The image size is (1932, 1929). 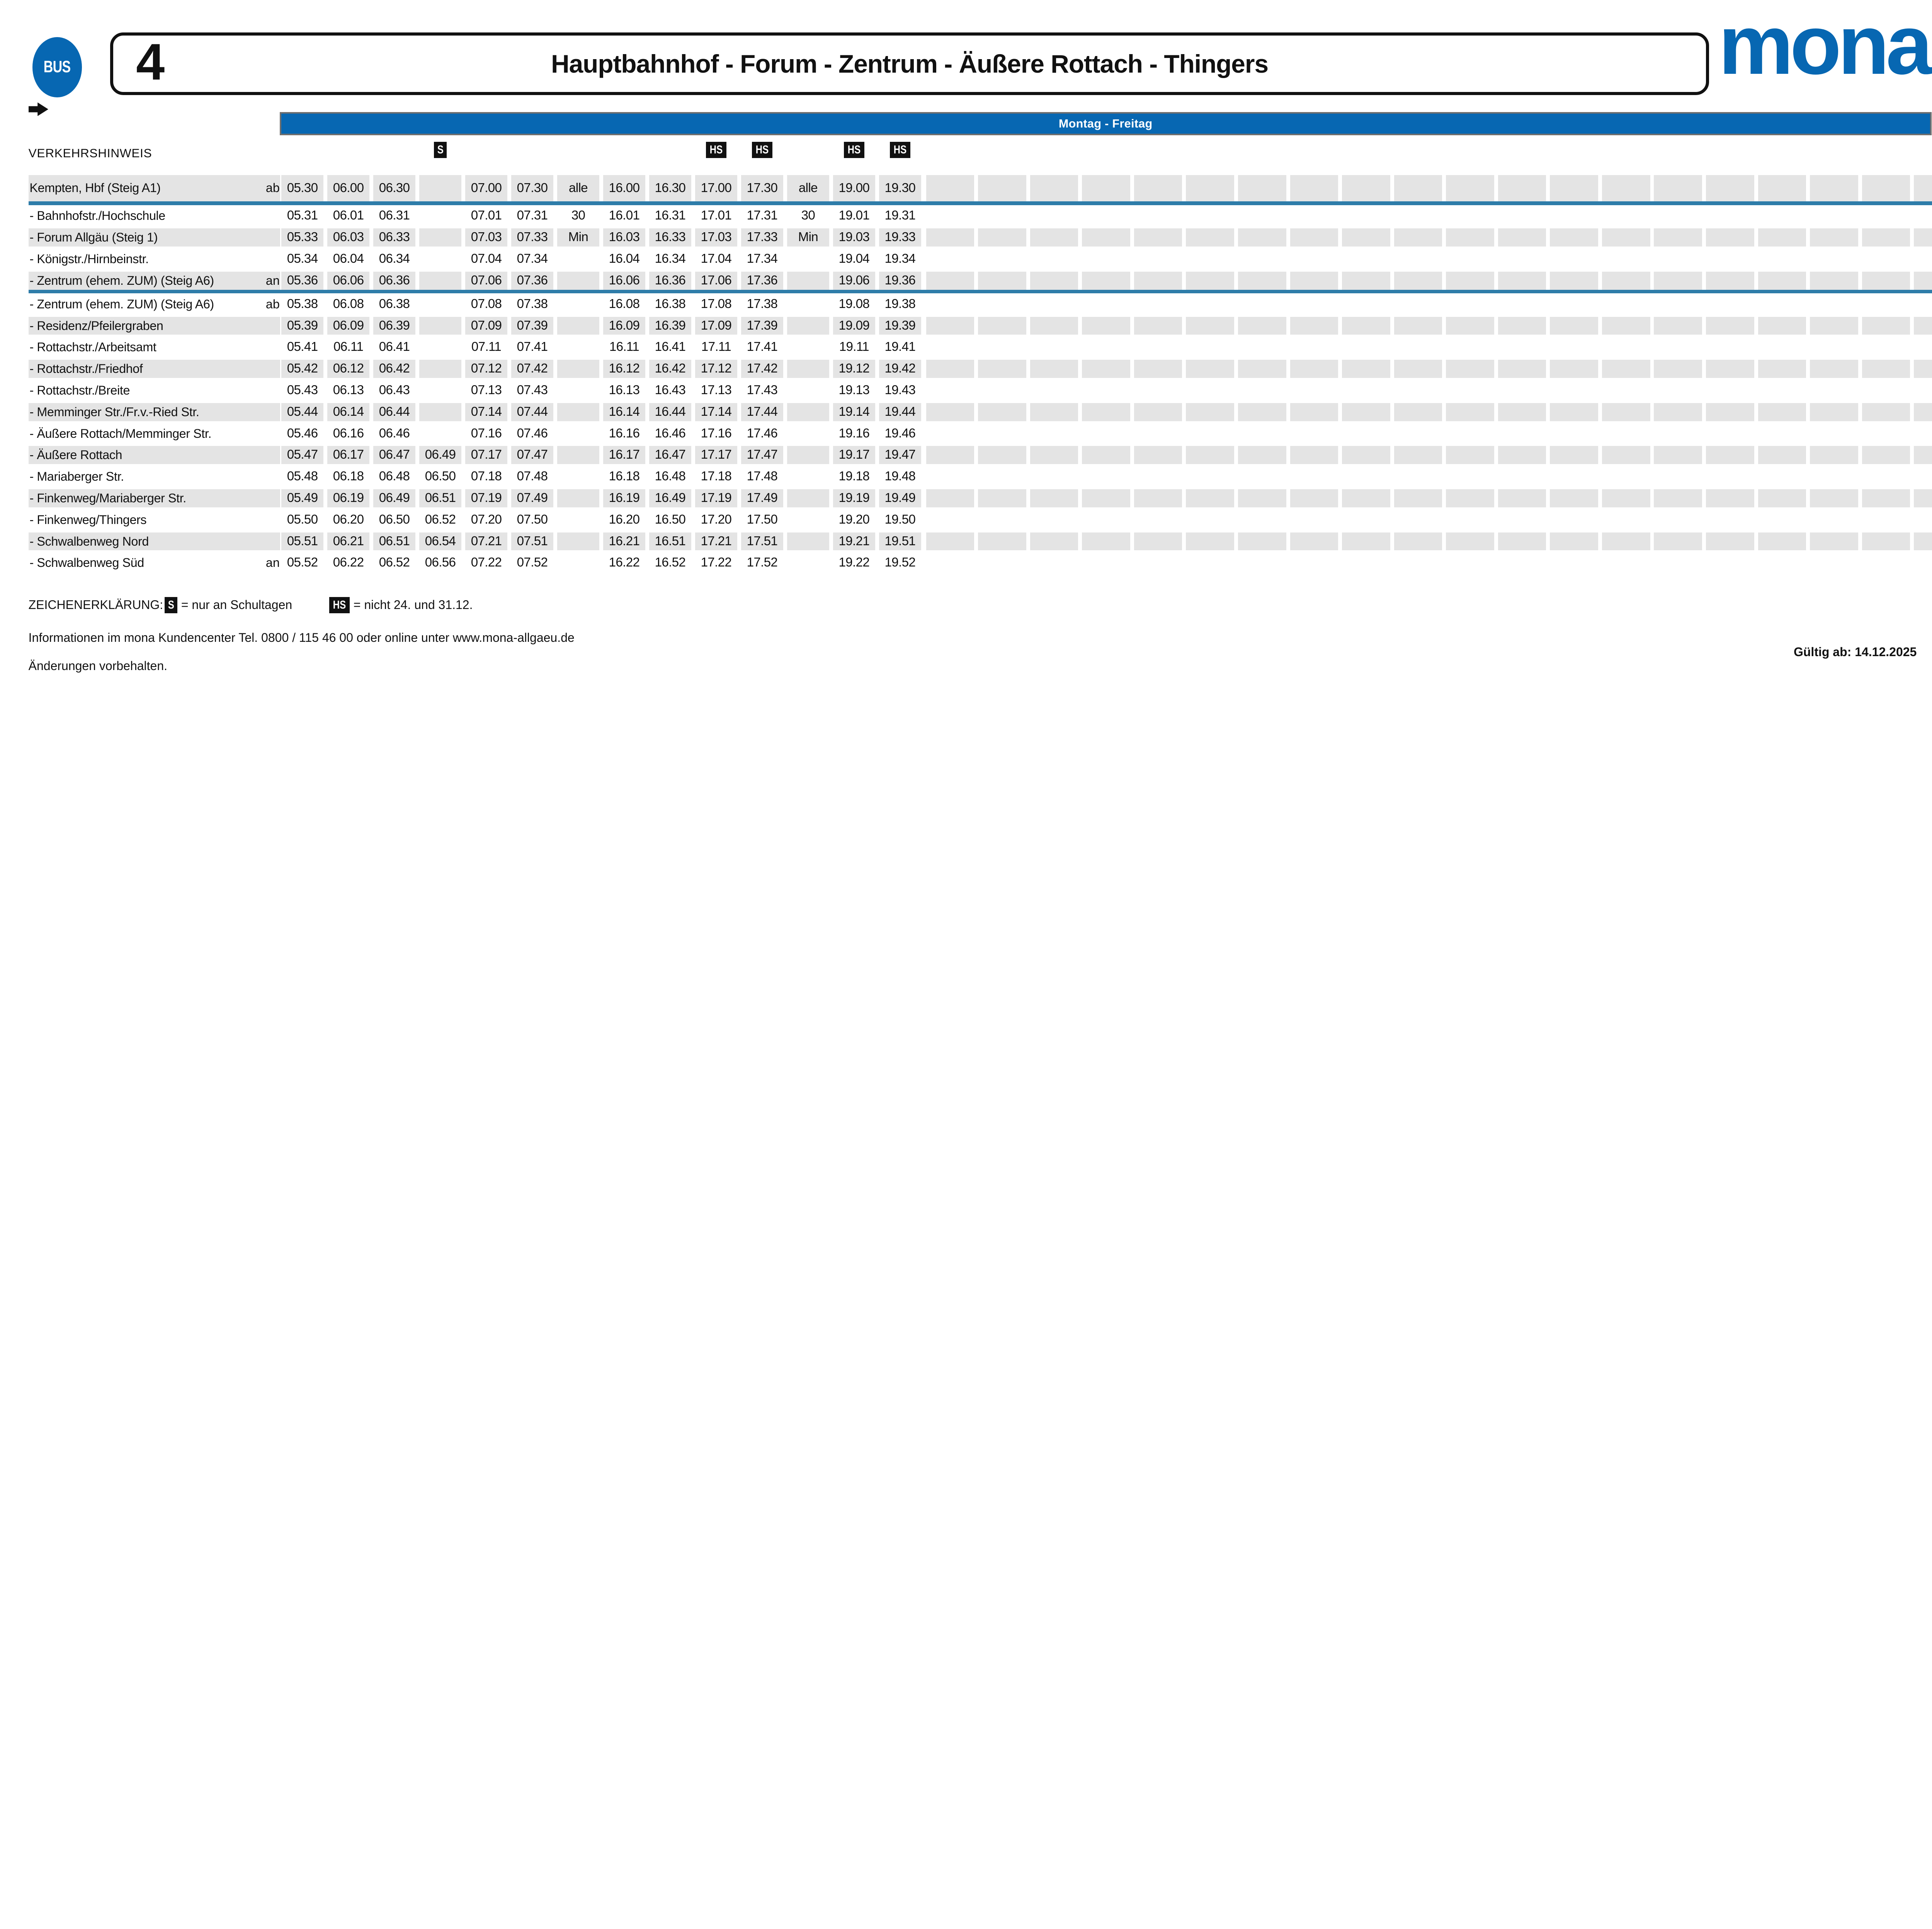 What do you see at coordinates (854, 280) in the screenshot?
I see `time-cell: 19.06` at bounding box center [854, 280].